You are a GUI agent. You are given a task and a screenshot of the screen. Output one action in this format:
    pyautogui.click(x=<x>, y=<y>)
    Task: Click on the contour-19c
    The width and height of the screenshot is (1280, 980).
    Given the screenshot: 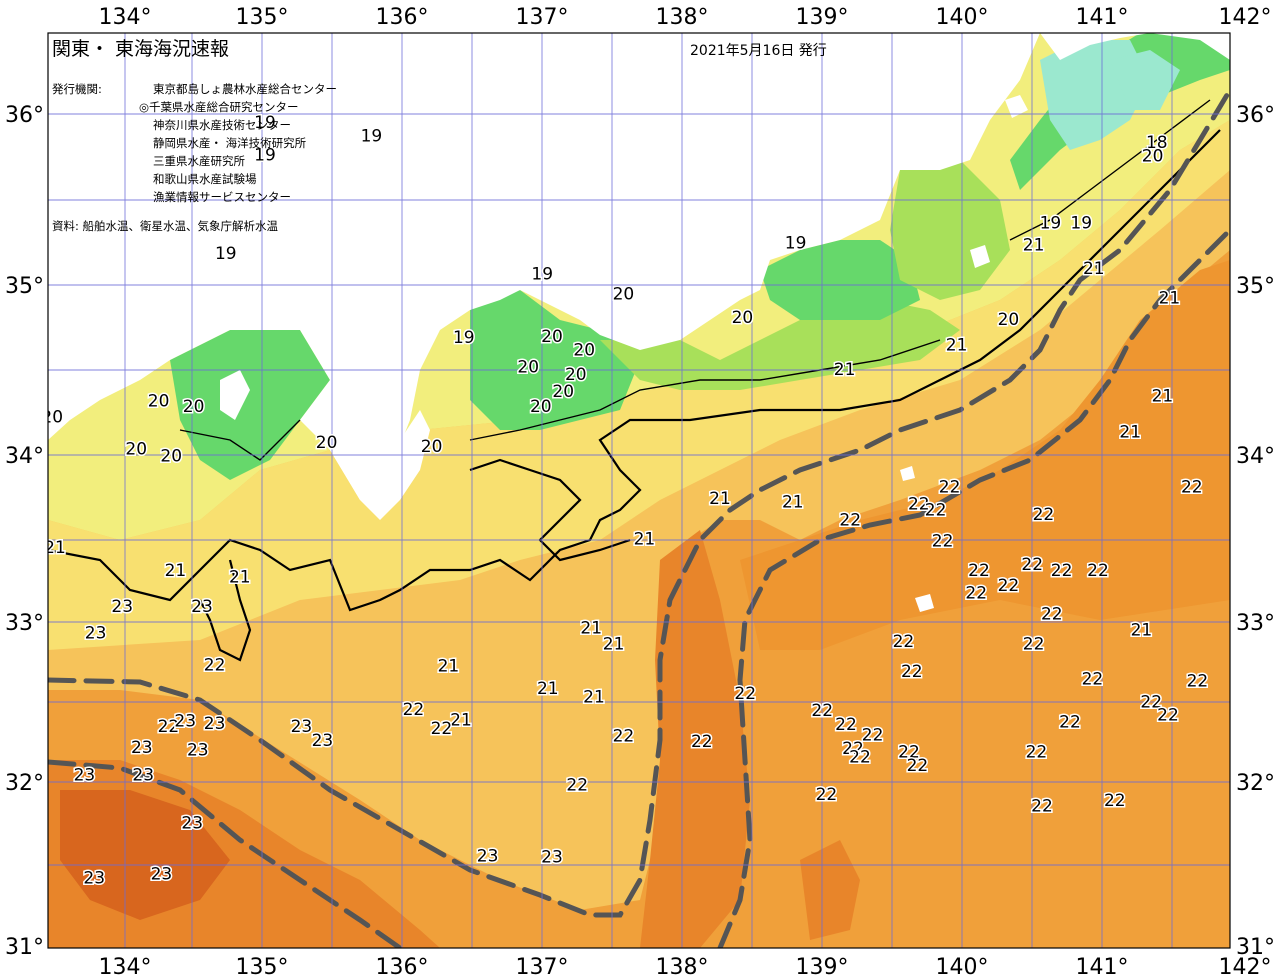 What is the action you would take?
    pyautogui.click(x=1110, y=170)
    